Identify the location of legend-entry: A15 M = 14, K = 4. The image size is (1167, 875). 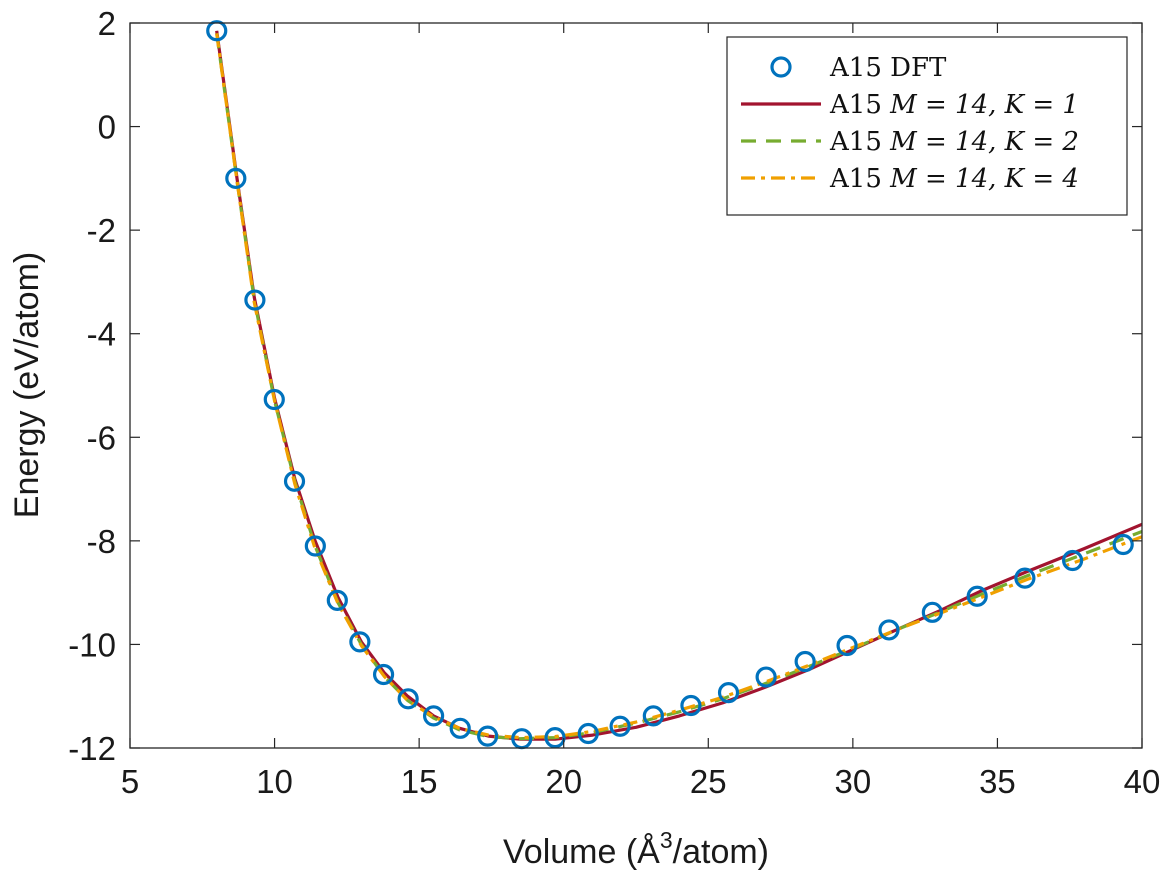
(910, 179).